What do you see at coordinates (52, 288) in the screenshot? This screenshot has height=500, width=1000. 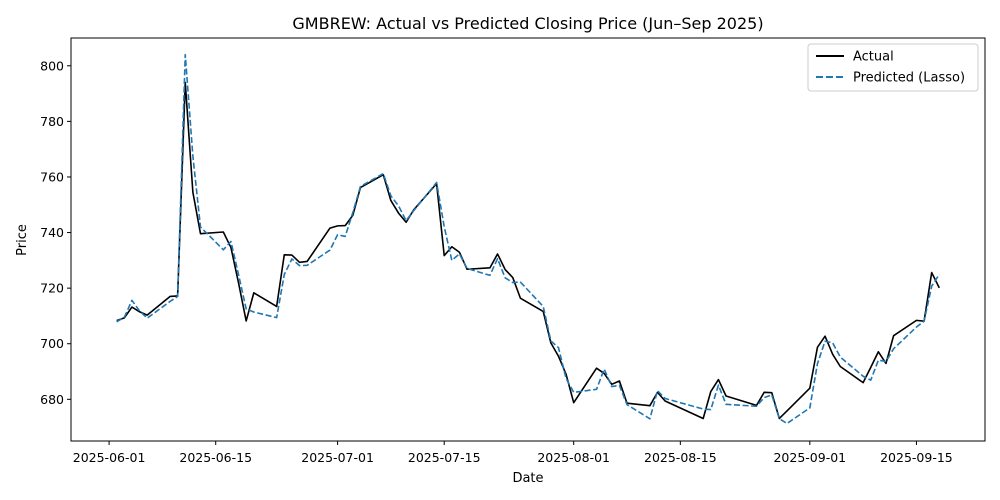 I see `y-tick-label: 720` at bounding box center [52, 288].